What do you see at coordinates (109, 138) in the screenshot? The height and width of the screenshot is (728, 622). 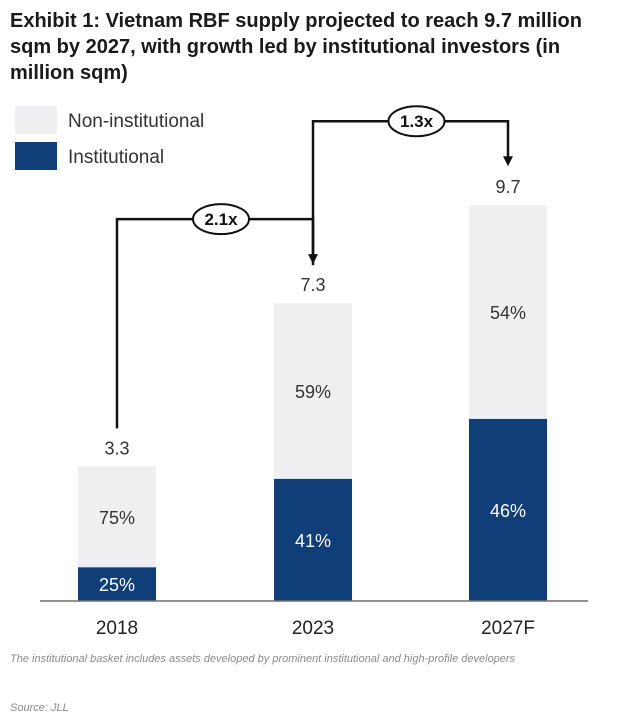 I see `legend: Non-institutional Institutional` at bounding box center [109, 138].